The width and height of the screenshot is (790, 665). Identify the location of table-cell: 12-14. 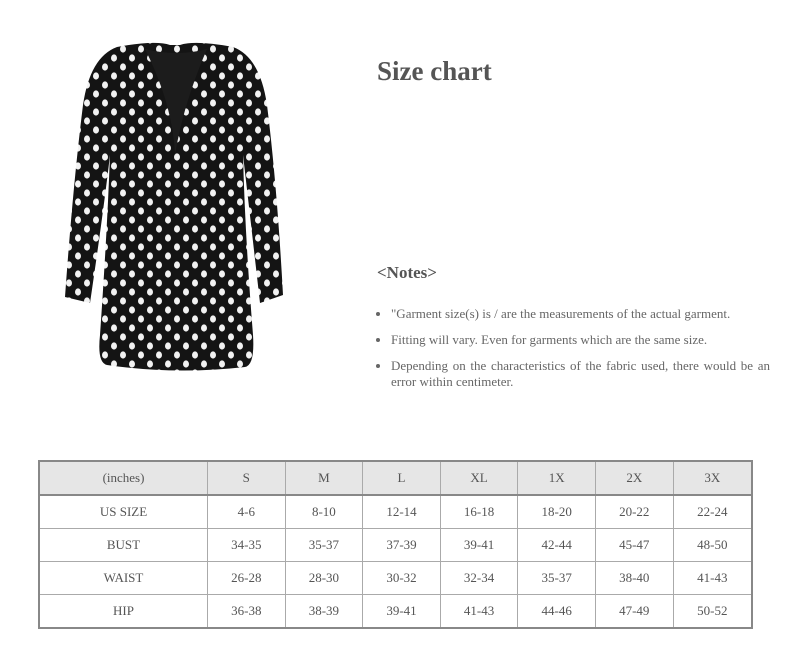
(401, 511).